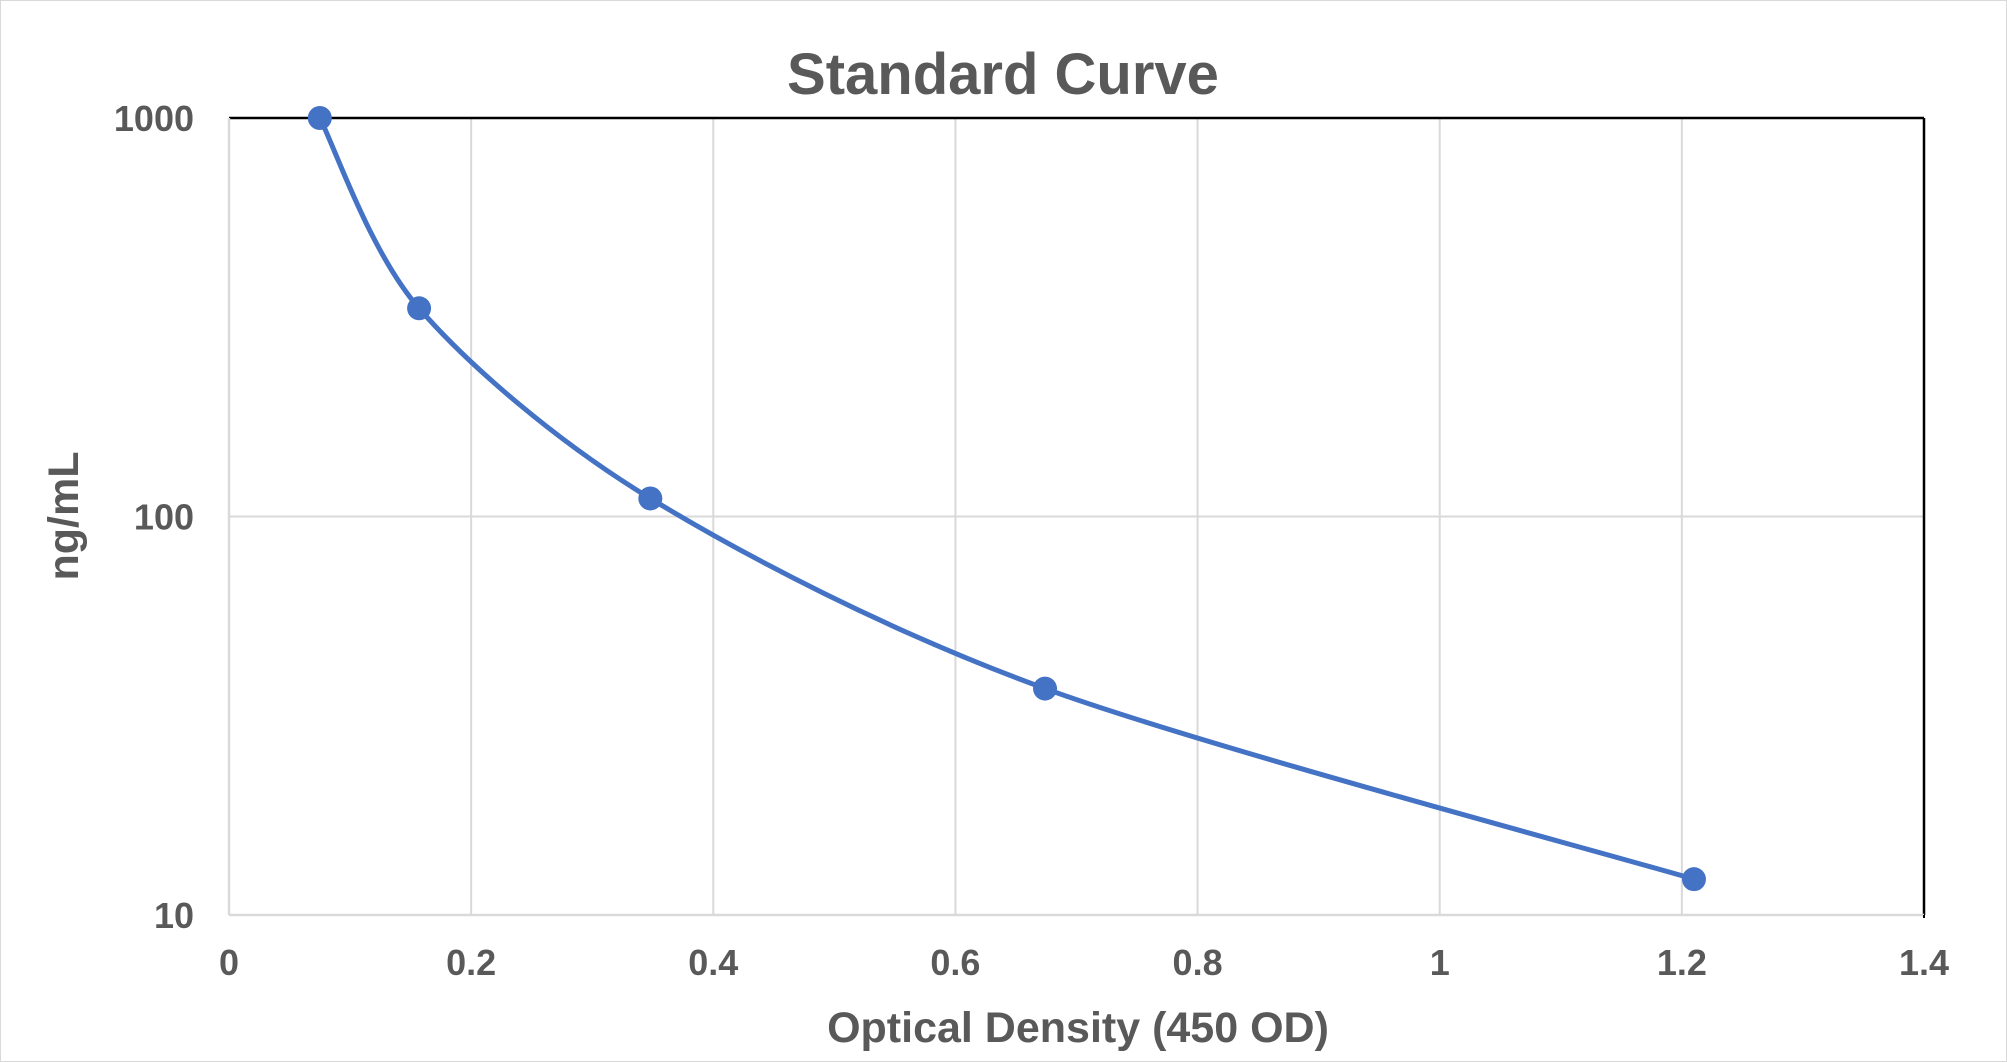 The image size is (2007, 1062). What do you see at coordinates (471, 962) in the screenshot?
I see `x-tick-label: 0.2` at bounding box center [471, 962].